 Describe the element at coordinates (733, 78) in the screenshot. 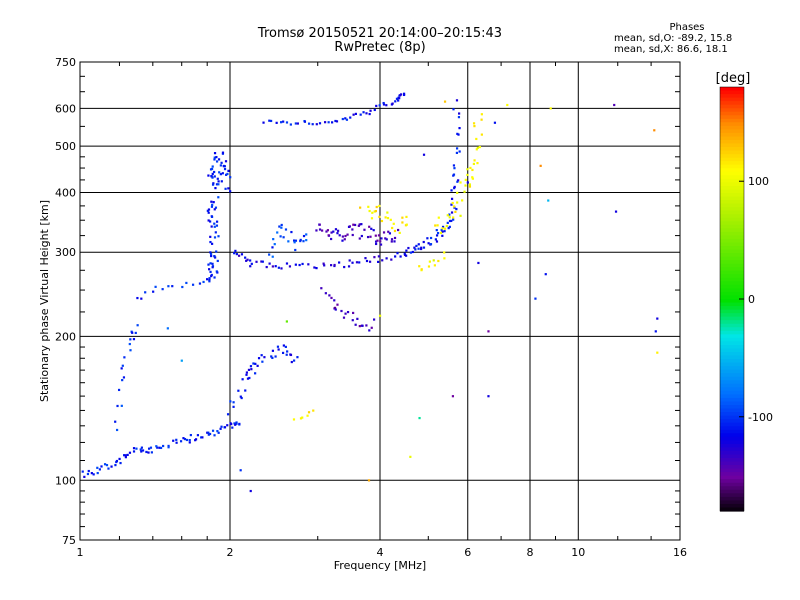

I see `colorbar-unit-label: [deg]` at that location.